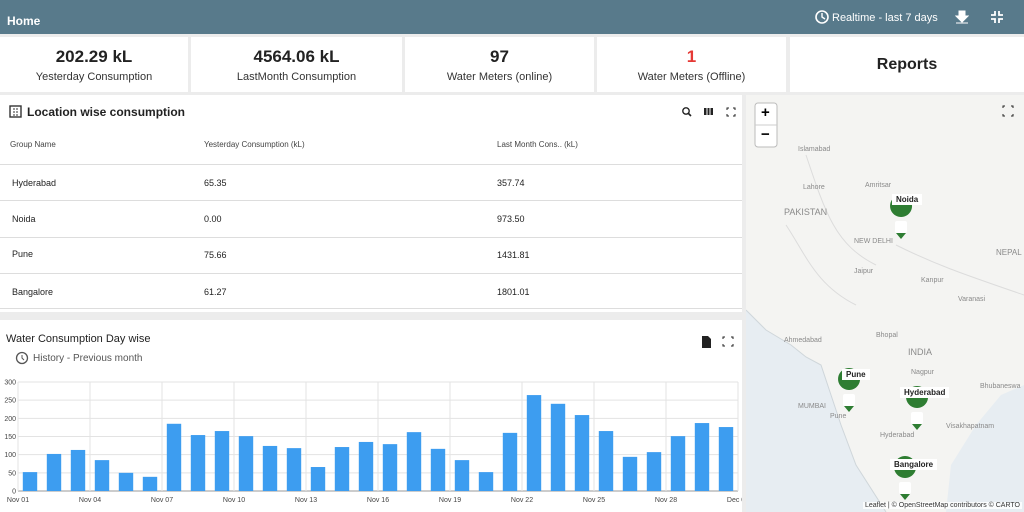 This screenshot has height=512, width=1024. What do you see at coordinates (512, 17) in the screenshot?
I see `header: Home Realtime - last 7 days` at bounding box center [512, 17].